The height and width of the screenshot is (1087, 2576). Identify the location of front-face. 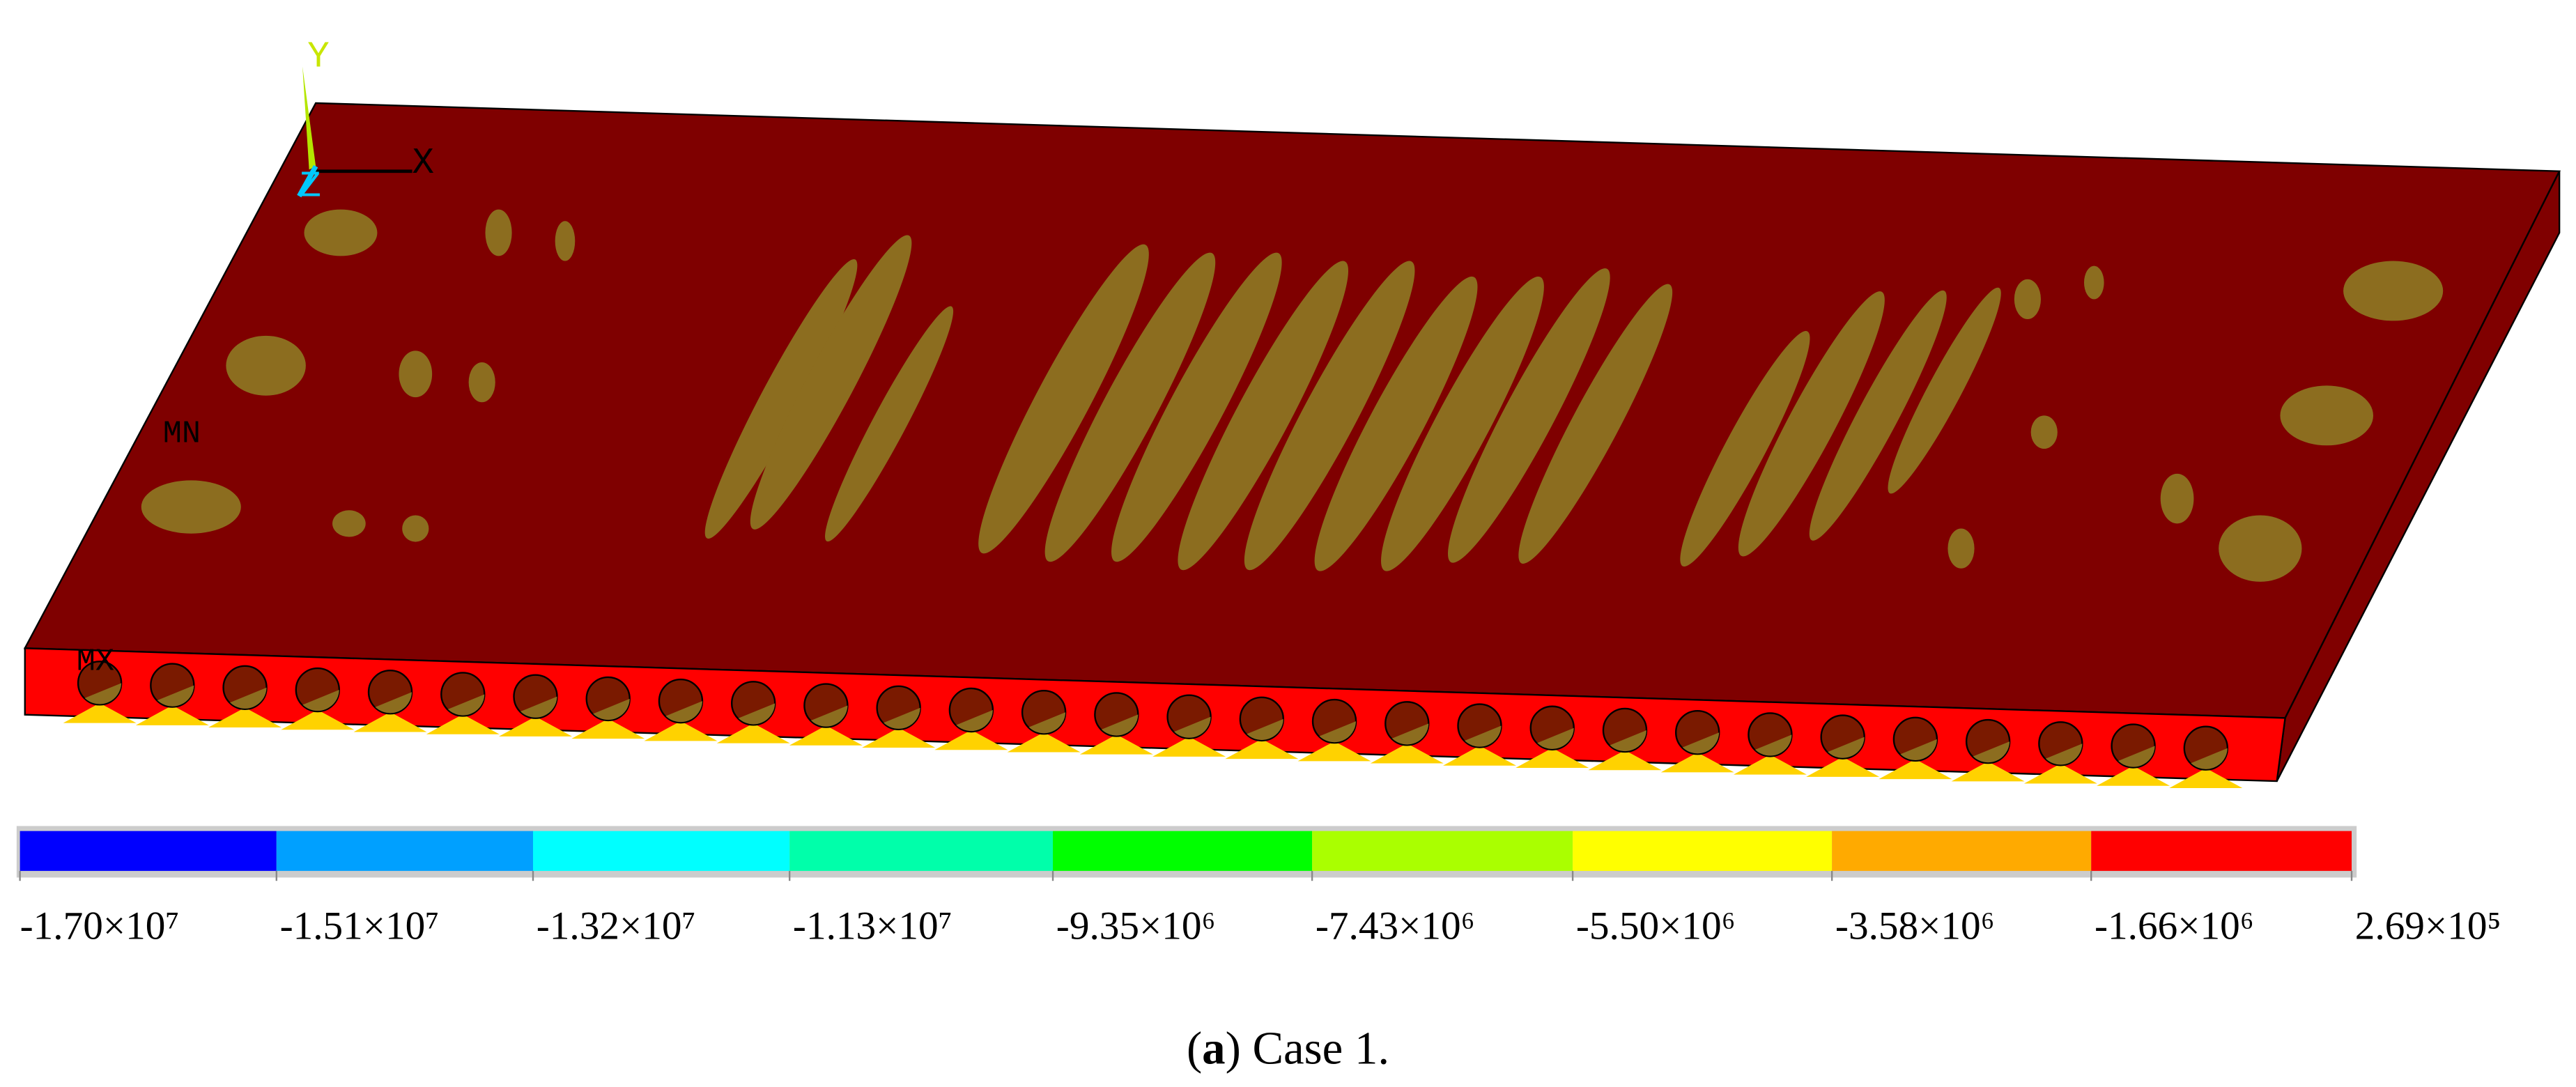
(1155, 715).